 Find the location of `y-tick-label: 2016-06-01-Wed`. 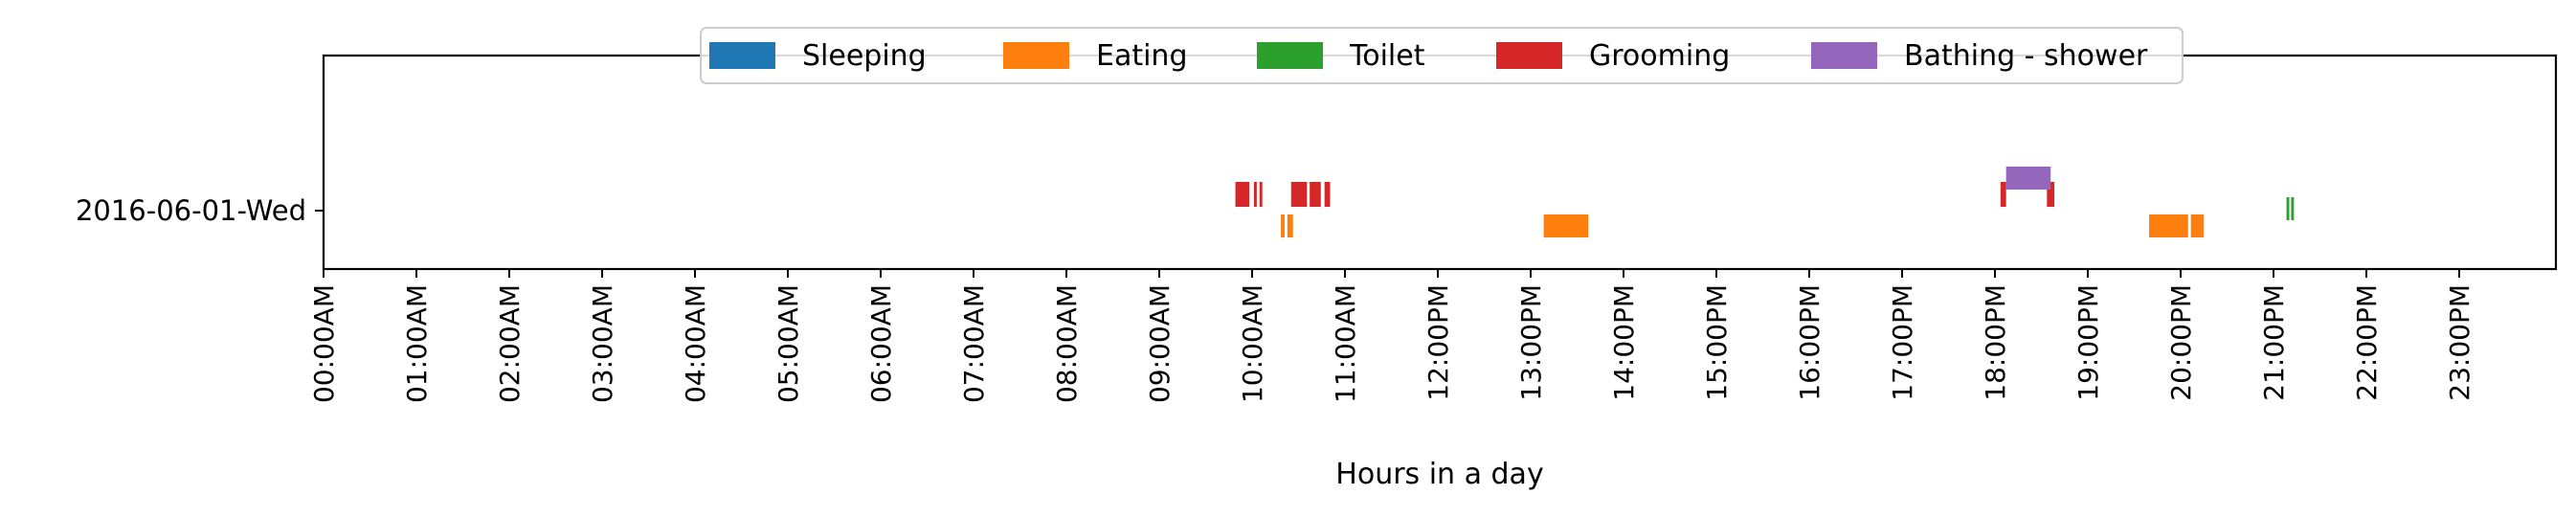

y-tick-label: 2016-06-01-Wed is located at coordinates (191, 210).